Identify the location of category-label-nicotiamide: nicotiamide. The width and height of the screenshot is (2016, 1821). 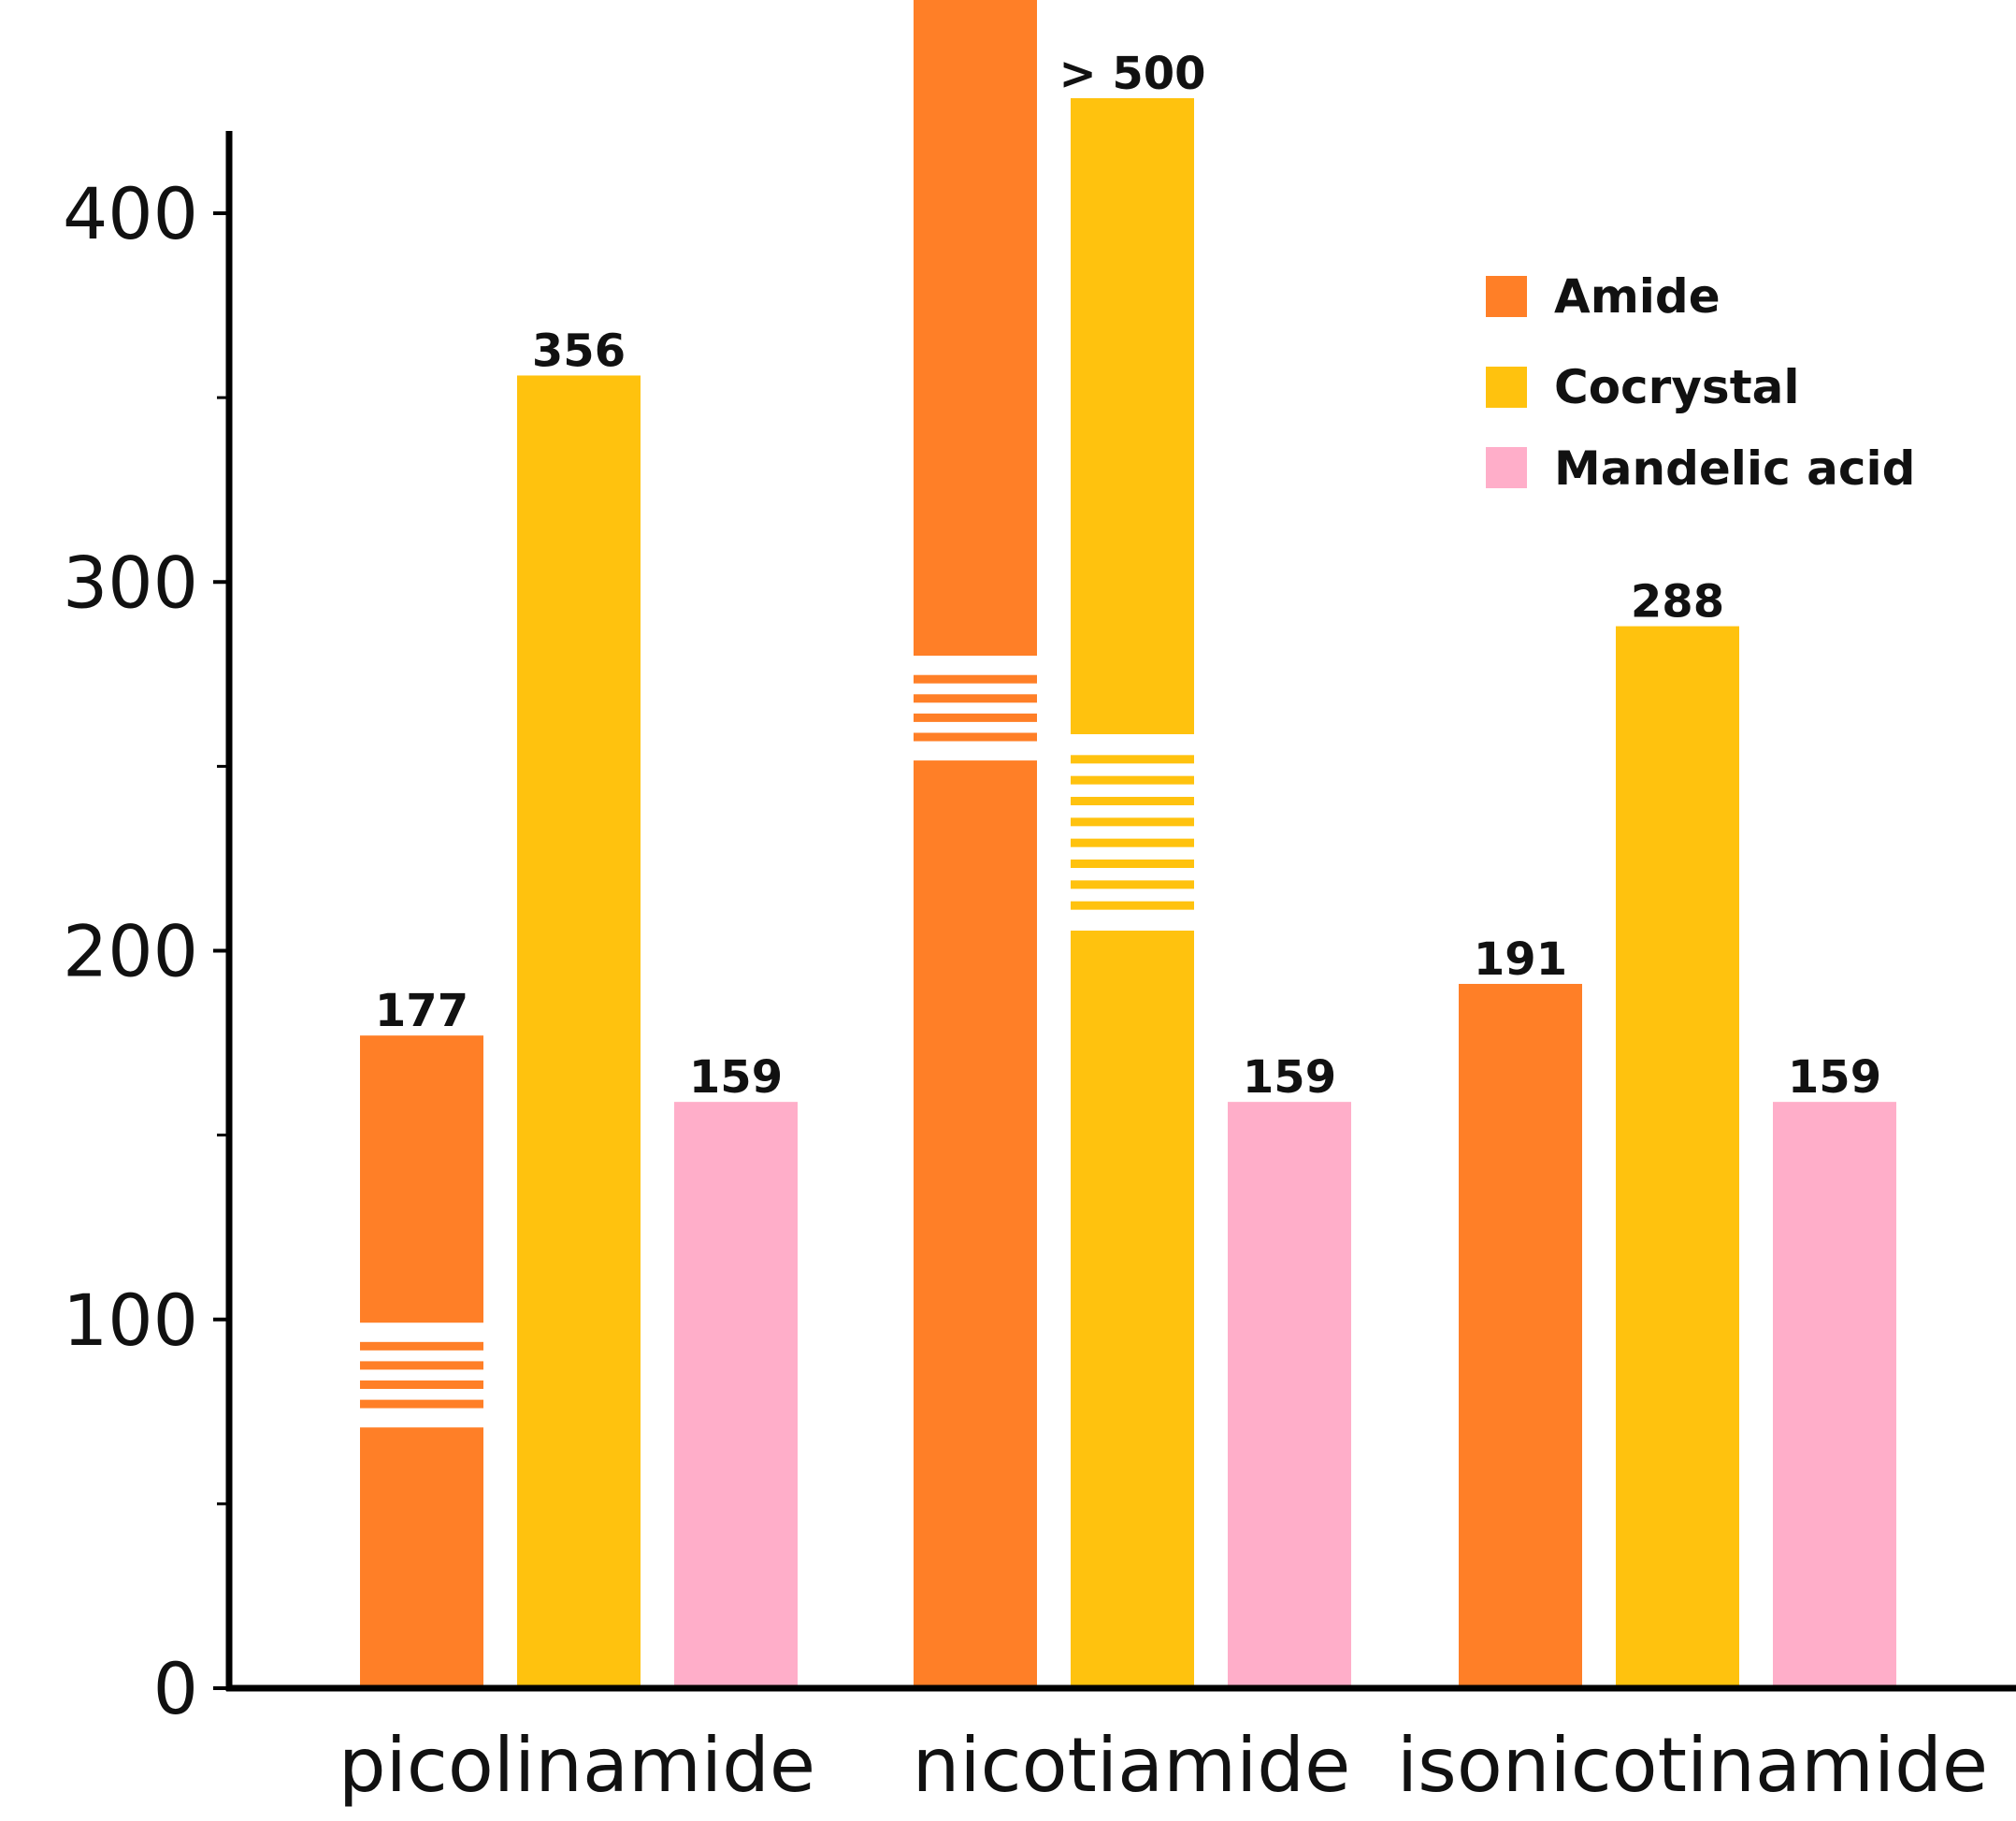
(1132, 1765).